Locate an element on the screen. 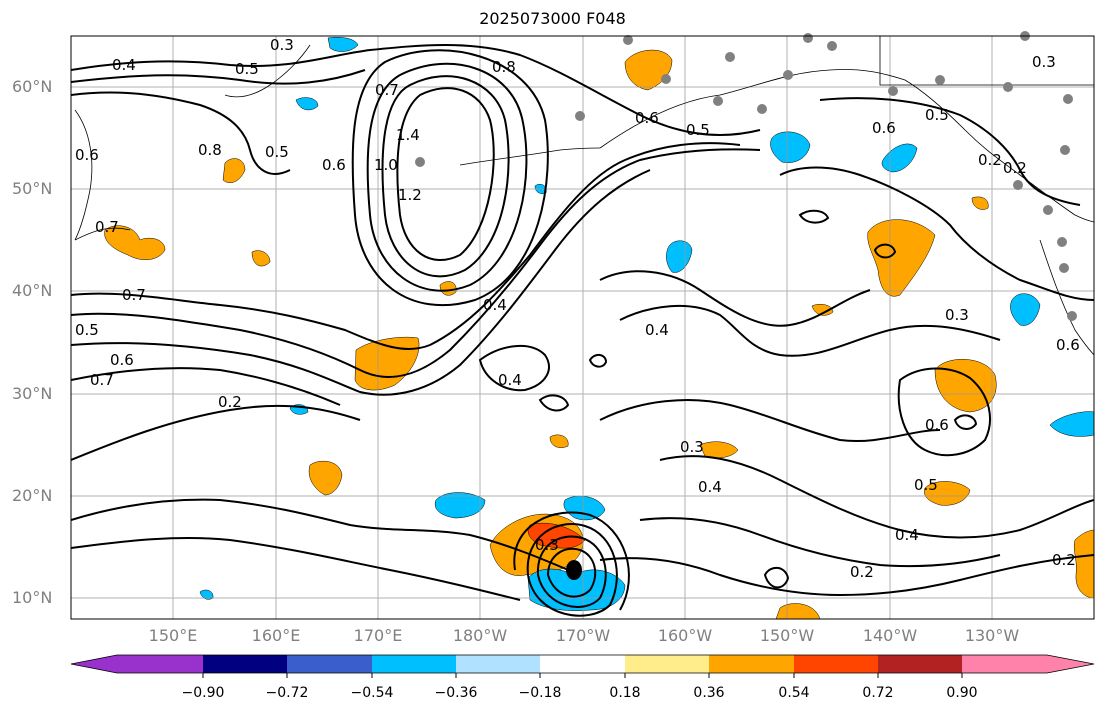  lon-label: 150°W is located at coordinates (787, 635).